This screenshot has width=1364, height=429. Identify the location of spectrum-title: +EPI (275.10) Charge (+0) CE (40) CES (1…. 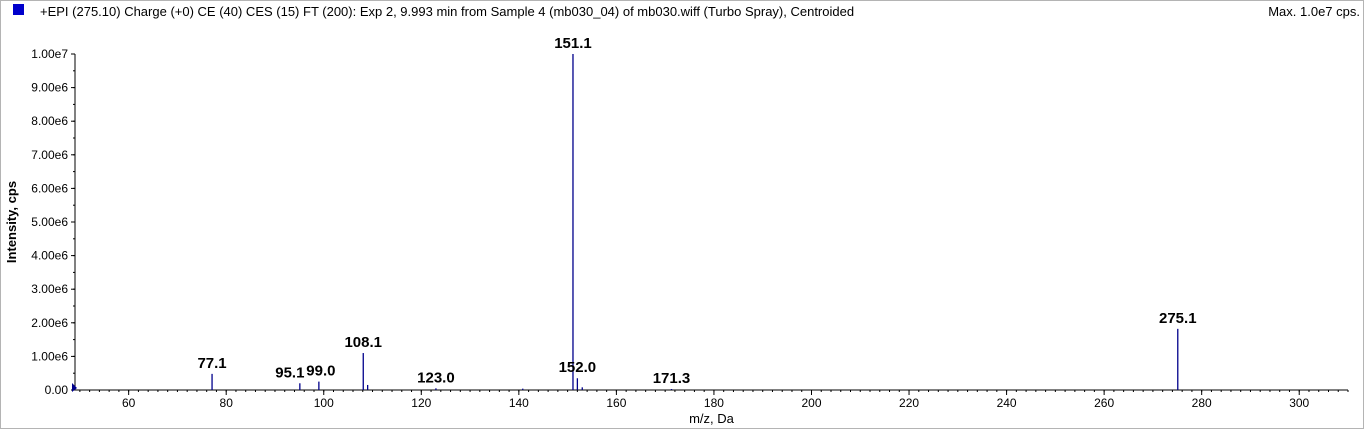
(447, 11).